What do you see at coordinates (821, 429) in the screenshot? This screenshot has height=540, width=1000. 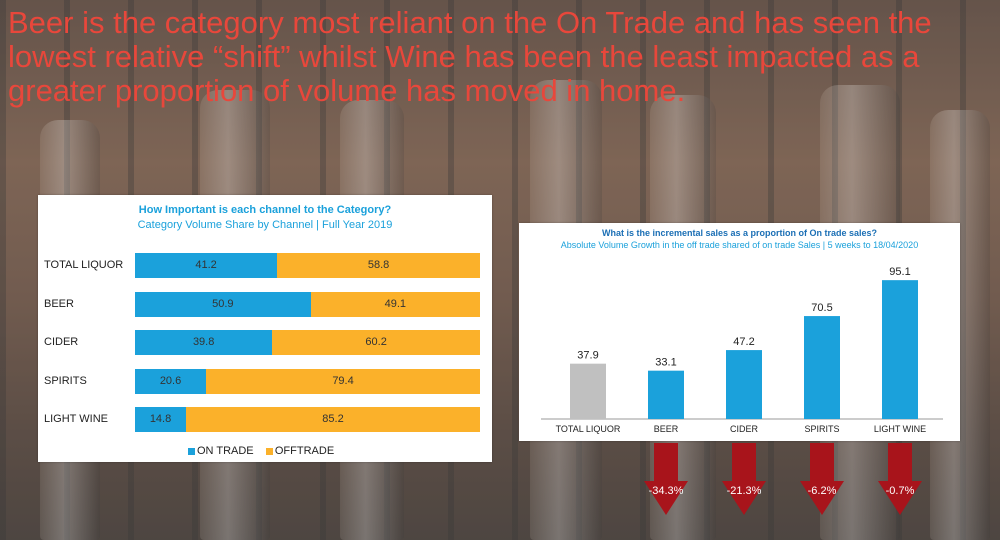 I see `x-tick-label-spirits: SPIRITS` at bounding box center [821, 429].